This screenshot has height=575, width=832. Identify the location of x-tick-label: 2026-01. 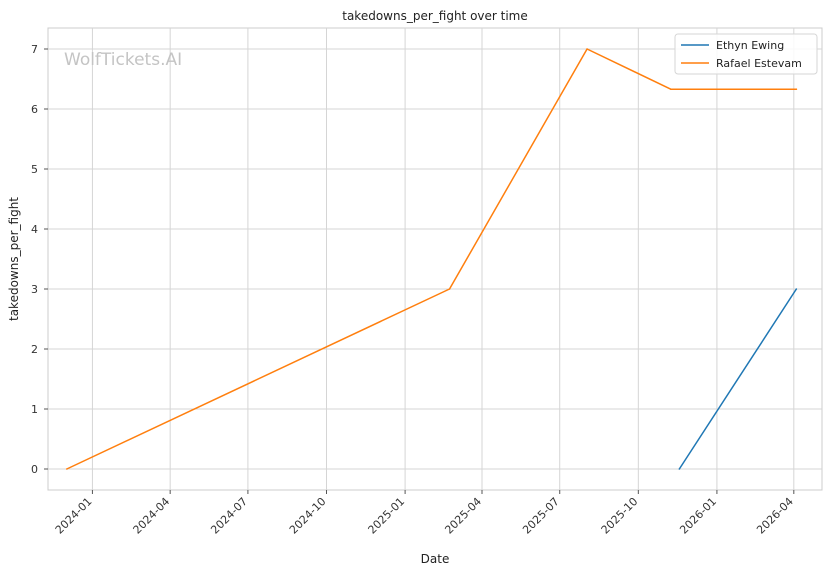
(698, 516).